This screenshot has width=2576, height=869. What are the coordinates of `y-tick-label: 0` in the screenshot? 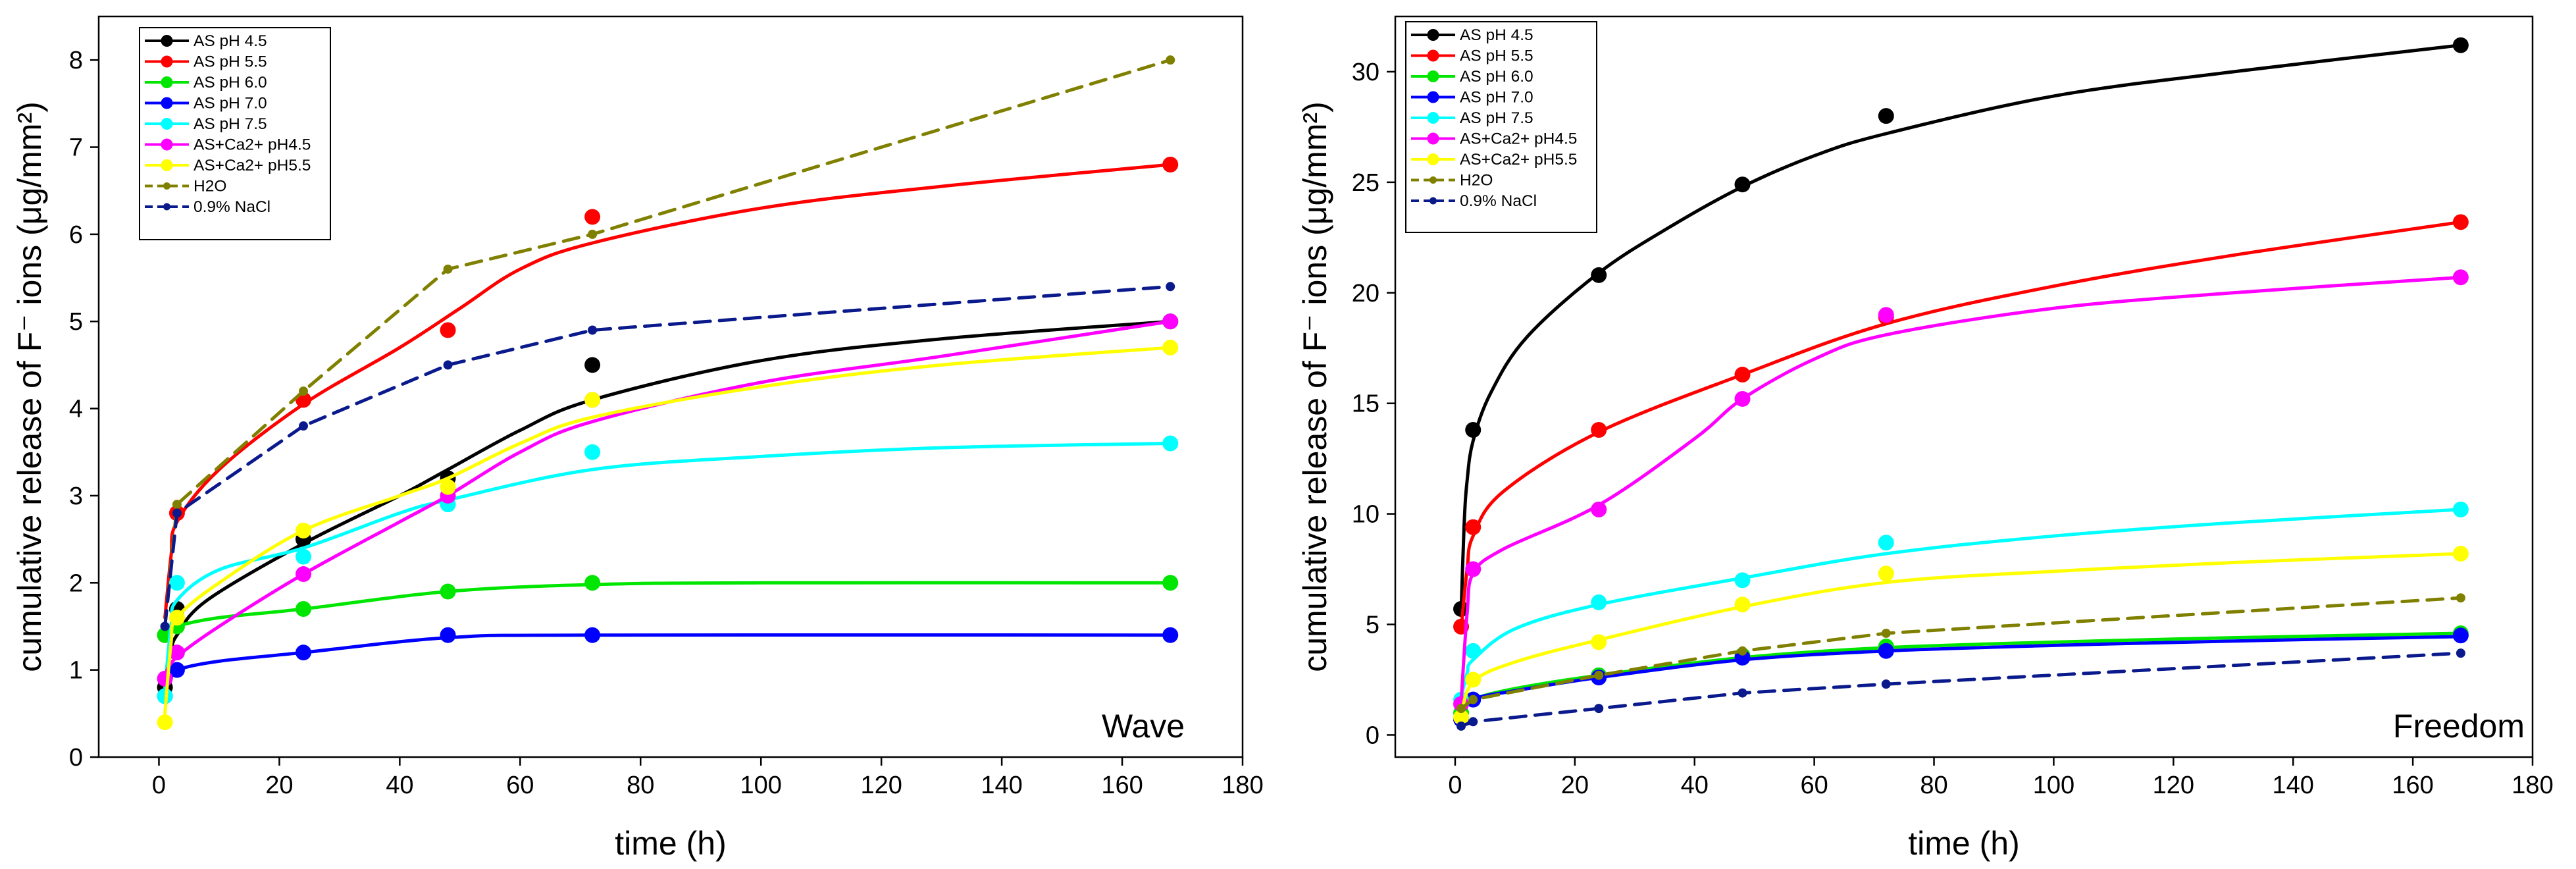 It's located at (76, 758).